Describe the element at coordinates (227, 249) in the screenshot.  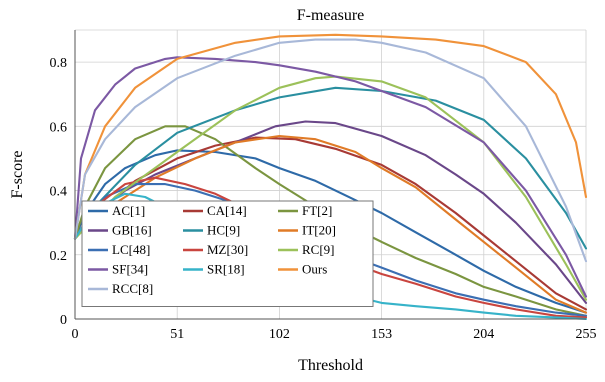
I see `legend-label: MZ[30]` at that location.